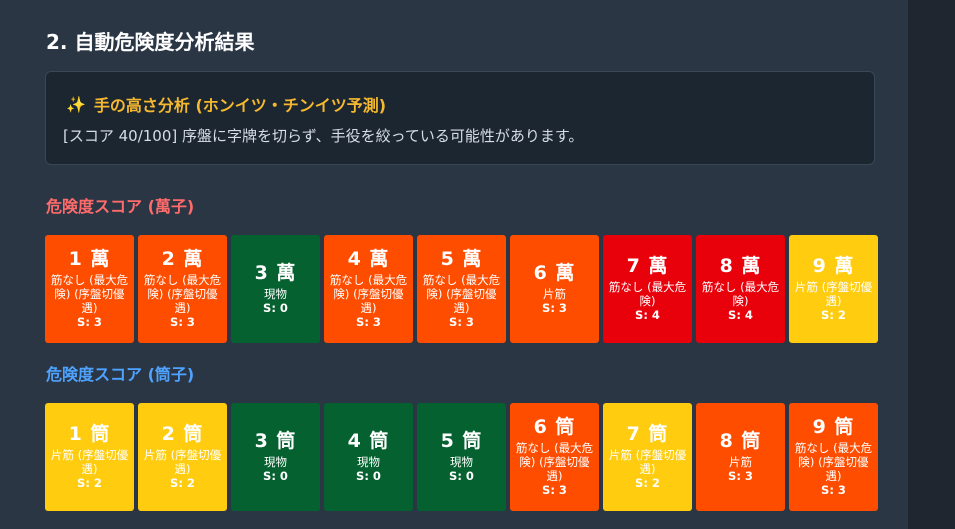 The height and width of the screenshot is (529, 955). Describe the element at coordinates (833, 427) in the screenshot. I see `tile-name: 9 筒` at that location.